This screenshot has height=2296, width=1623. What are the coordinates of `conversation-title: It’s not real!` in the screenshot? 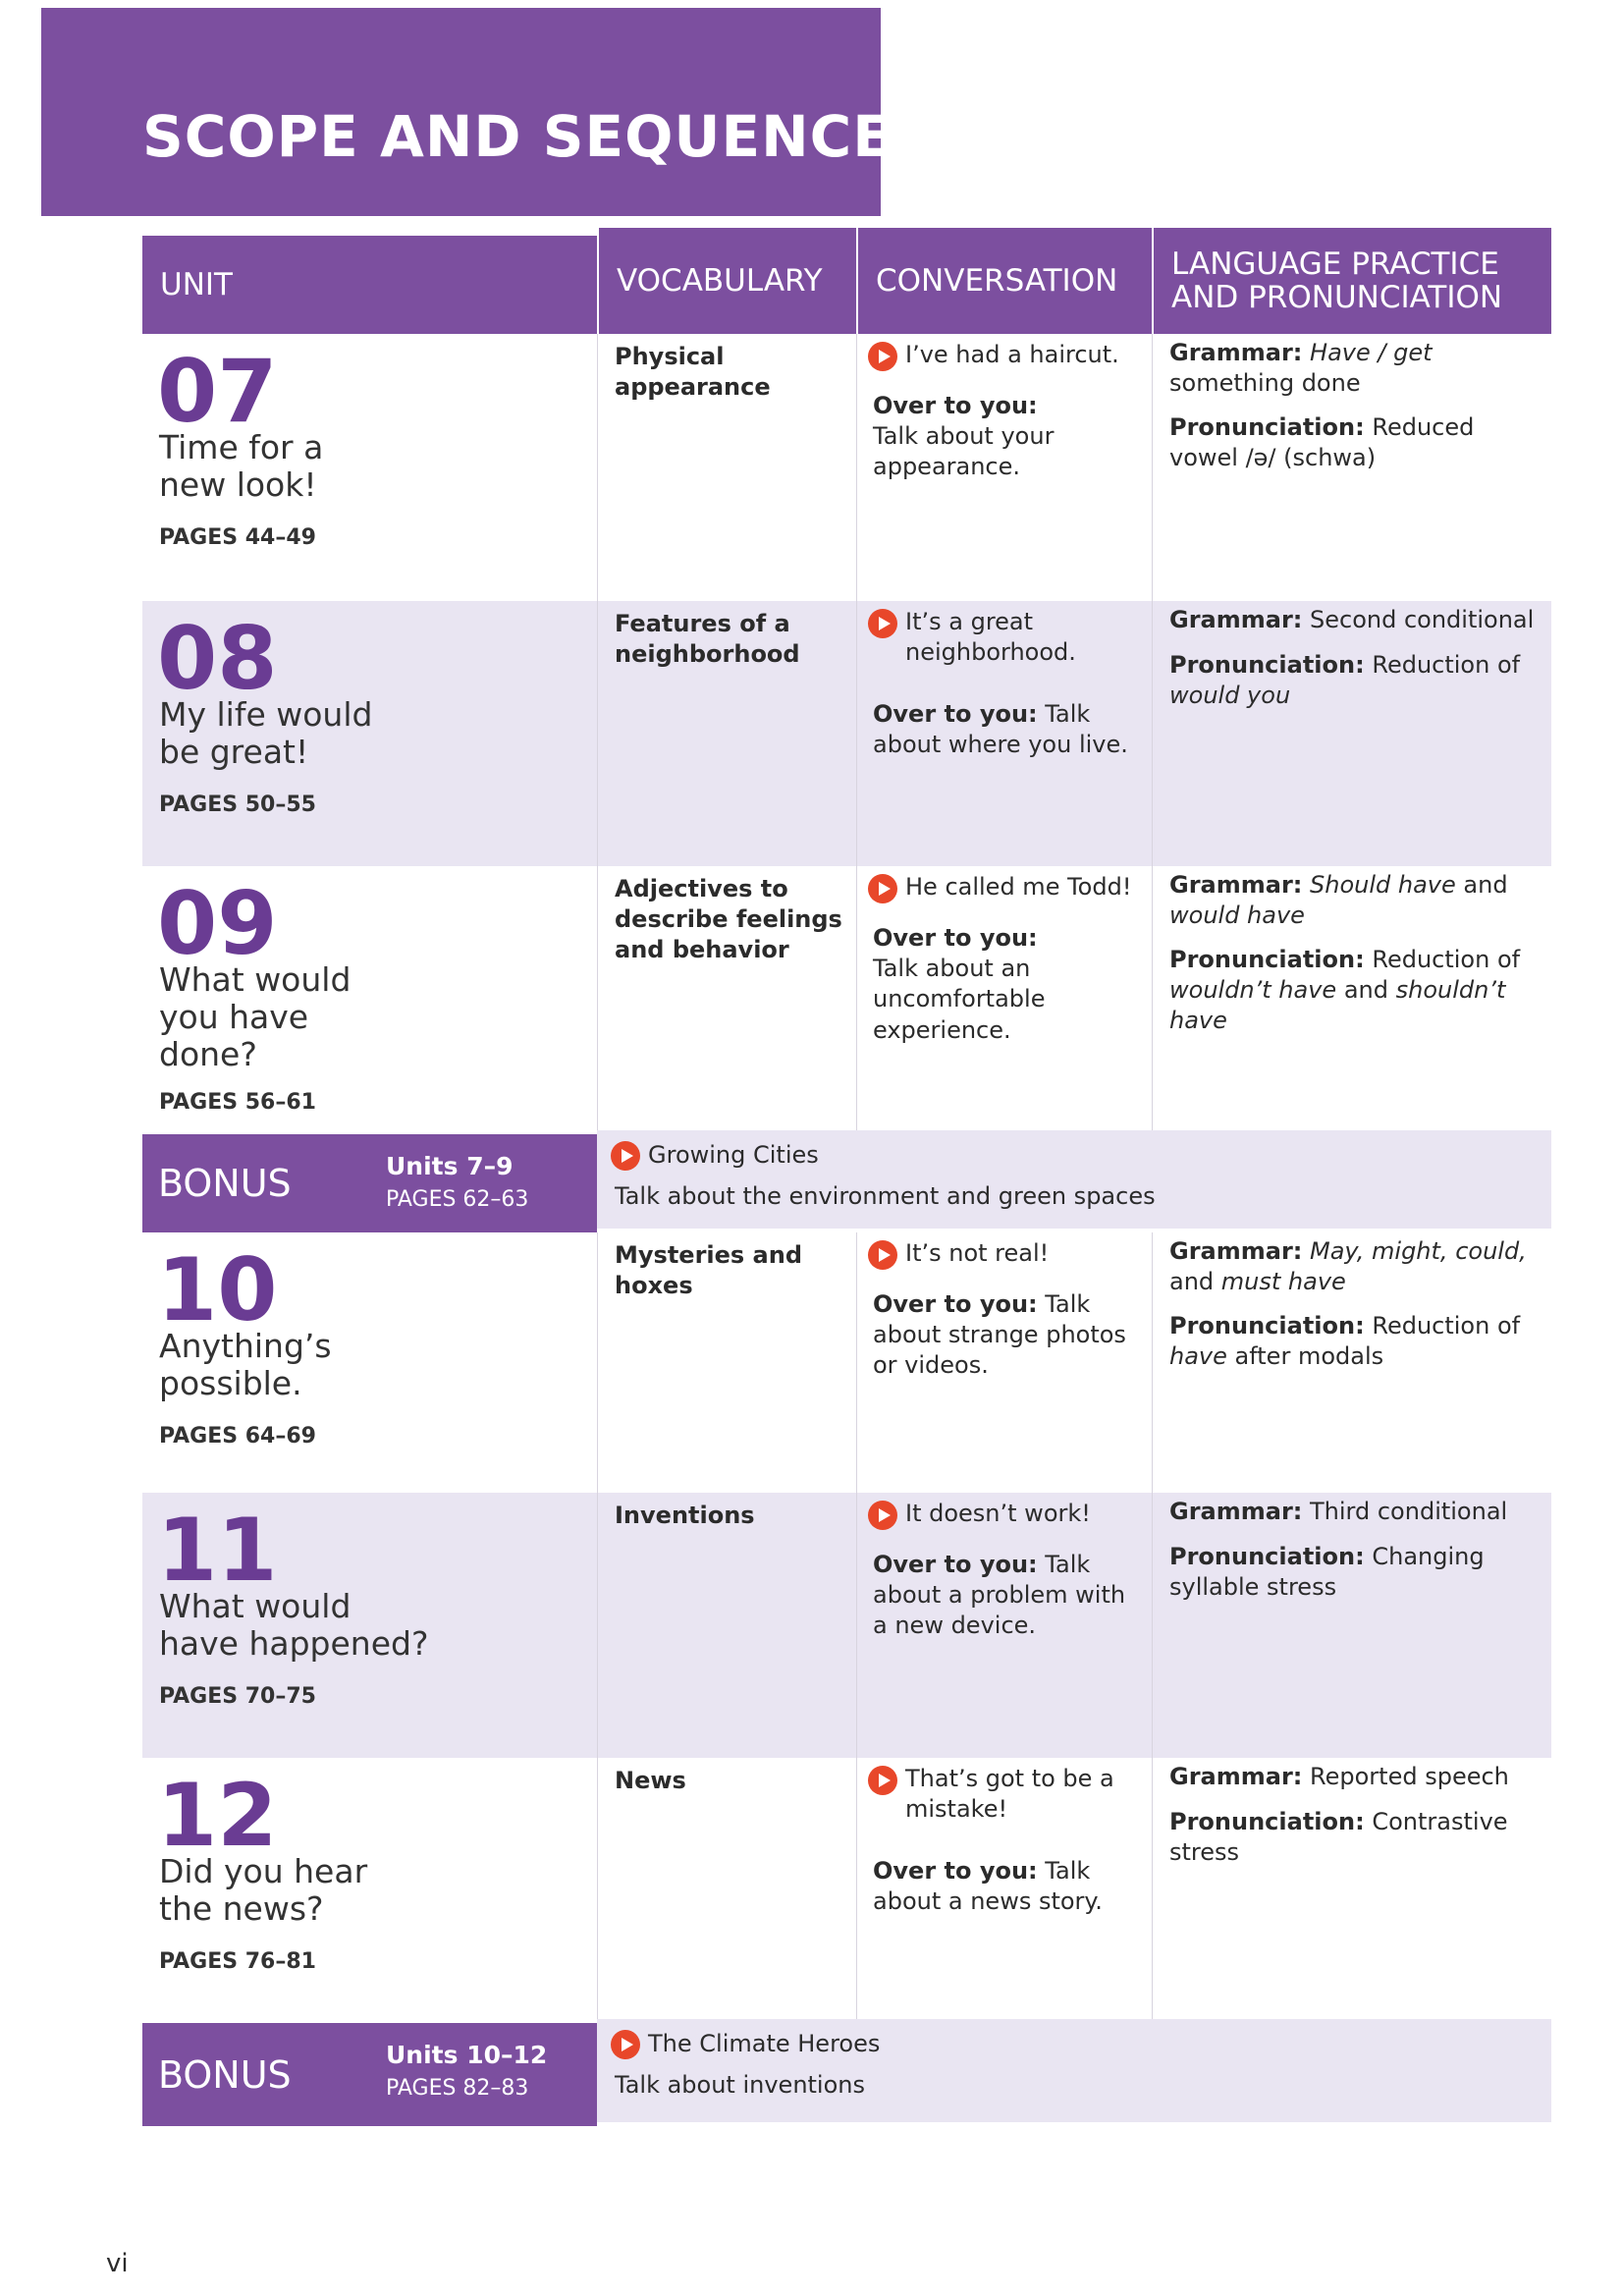 It's located at (977, 1253).